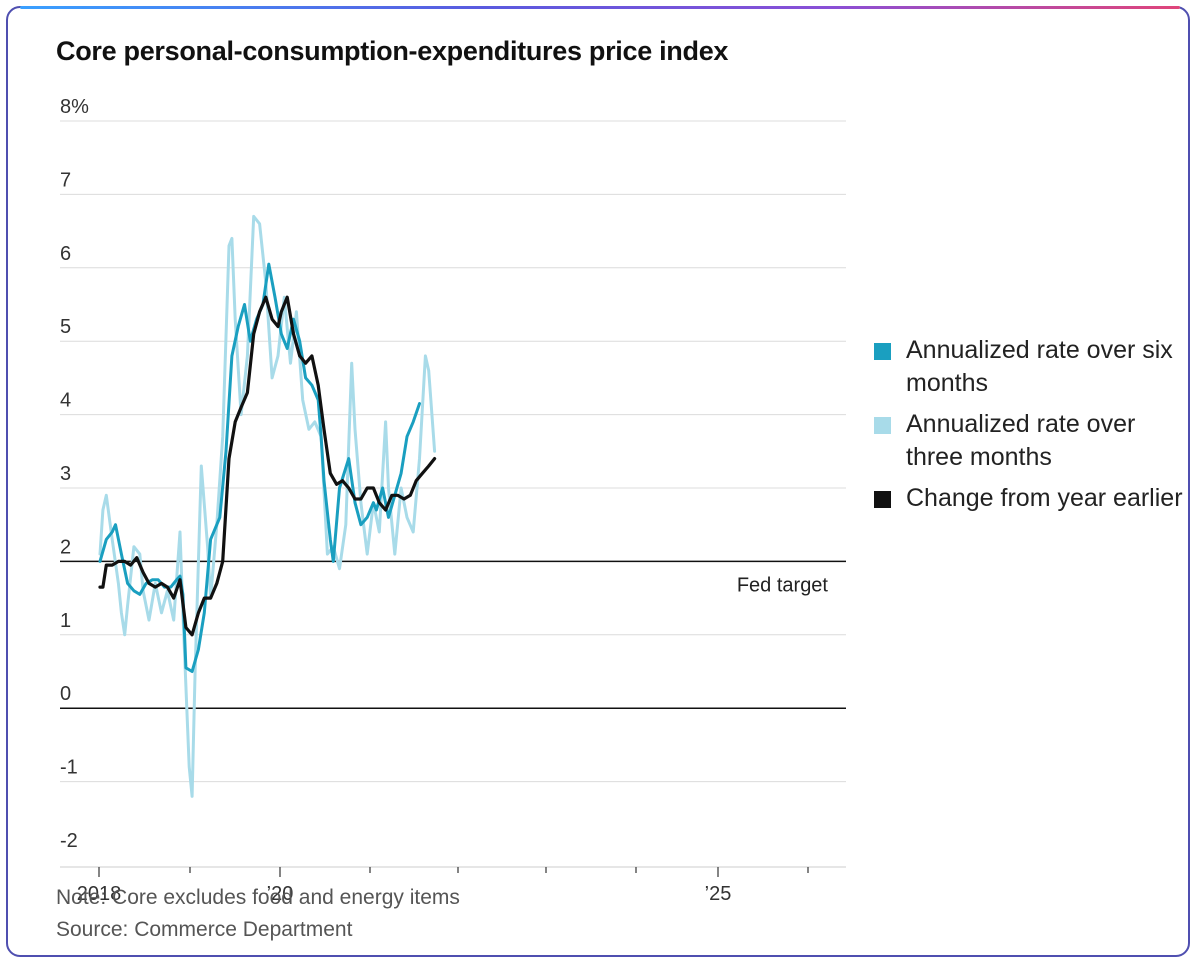 The width and height of the screenshot is (1200, 967). I want to click on legend-item-six-months: Annualized rate over six months, so click(1034, 367).